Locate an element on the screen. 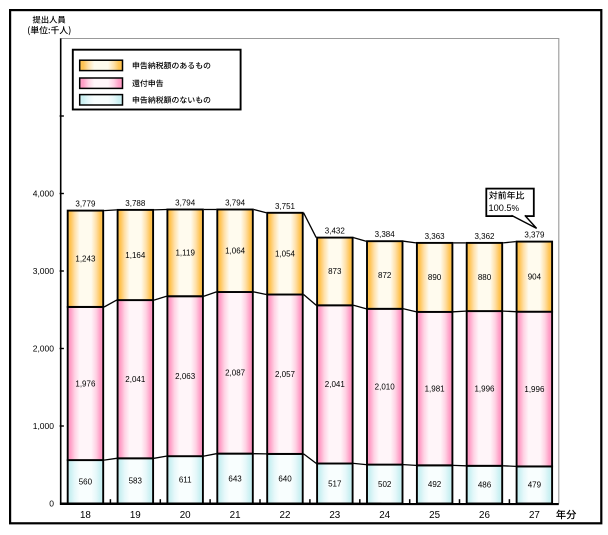 Image resolution: width=608 pixels, height=535 pixels. svg-text: 2,087 is located at coordinates (235, 373).